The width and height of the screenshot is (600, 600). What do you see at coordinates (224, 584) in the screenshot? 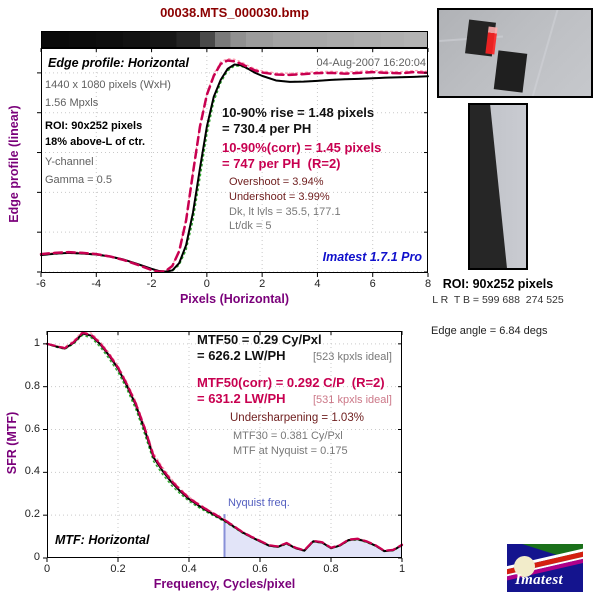
I see `mtf-x-axis-label: Frequency, Cycles/pixel` at bounding box center [224, 584].